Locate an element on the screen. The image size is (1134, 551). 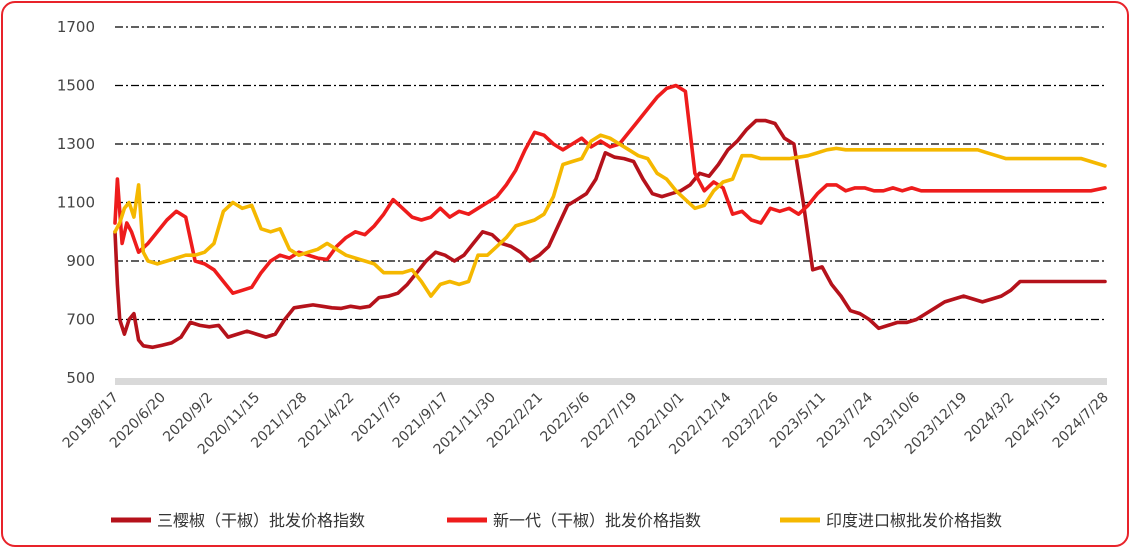
legend-label-1: 新一代（干椒）批发价格指数 is located at coordinates (597, 520).